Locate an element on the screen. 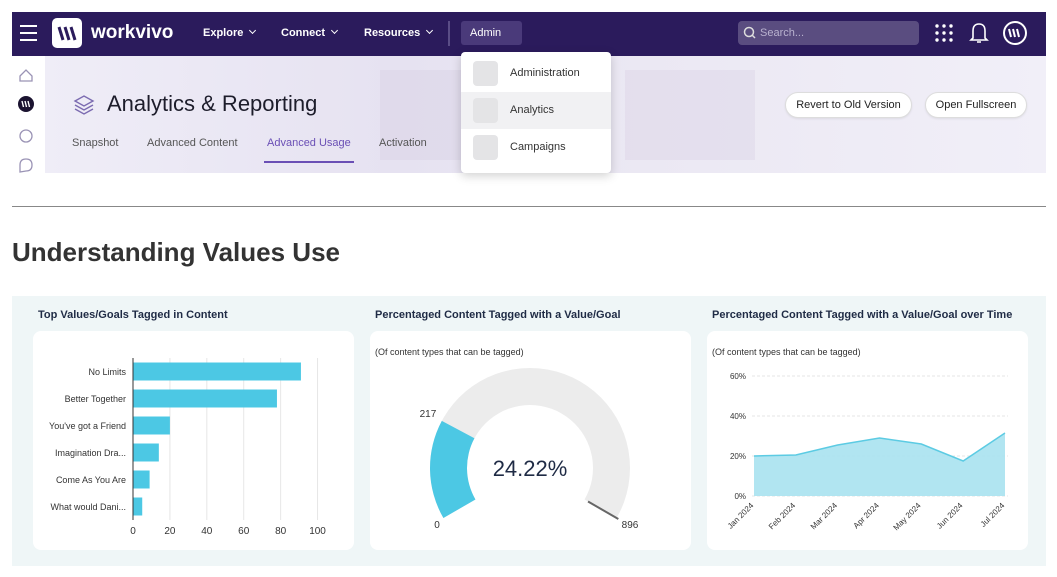 Image resolution: width=1057 pixels, height=577 pixels. gauge-value-label: 217 is located at coordinates (428, 414).